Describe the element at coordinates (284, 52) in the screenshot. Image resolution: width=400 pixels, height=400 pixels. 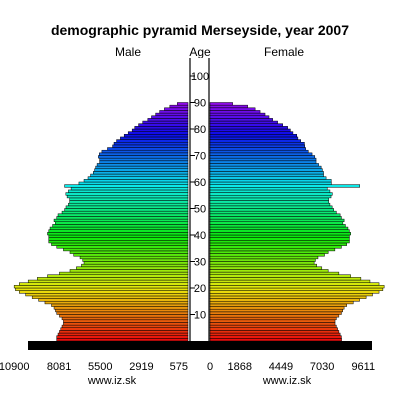
I see `female-label: Female` at that location.